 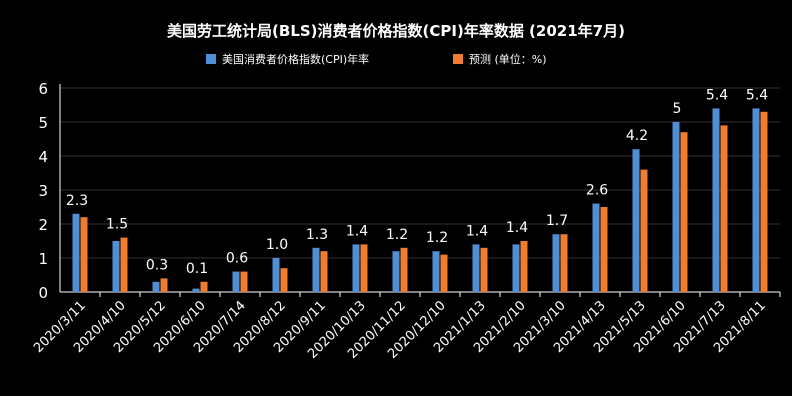 What do you see at coordinates (637, 136) in the screenshot?
I see `data-label: 4.2` at bounding box center [637, 136].